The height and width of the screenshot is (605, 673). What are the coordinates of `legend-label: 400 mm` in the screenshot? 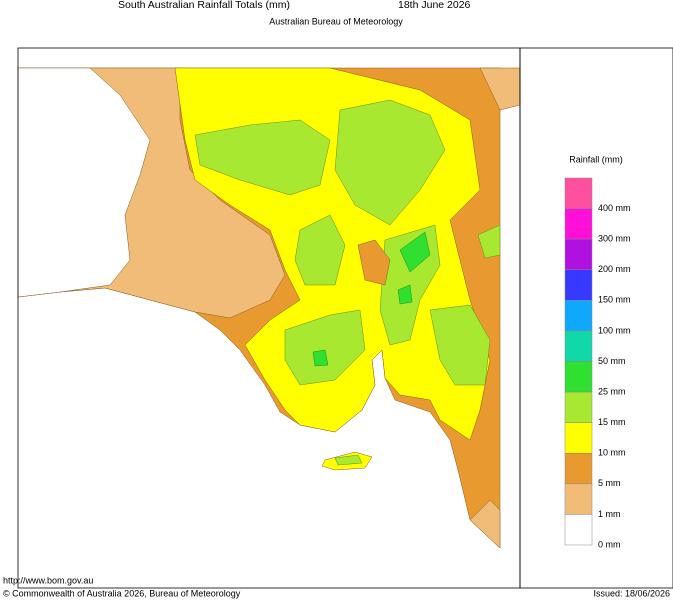 It's located at (614, 208).